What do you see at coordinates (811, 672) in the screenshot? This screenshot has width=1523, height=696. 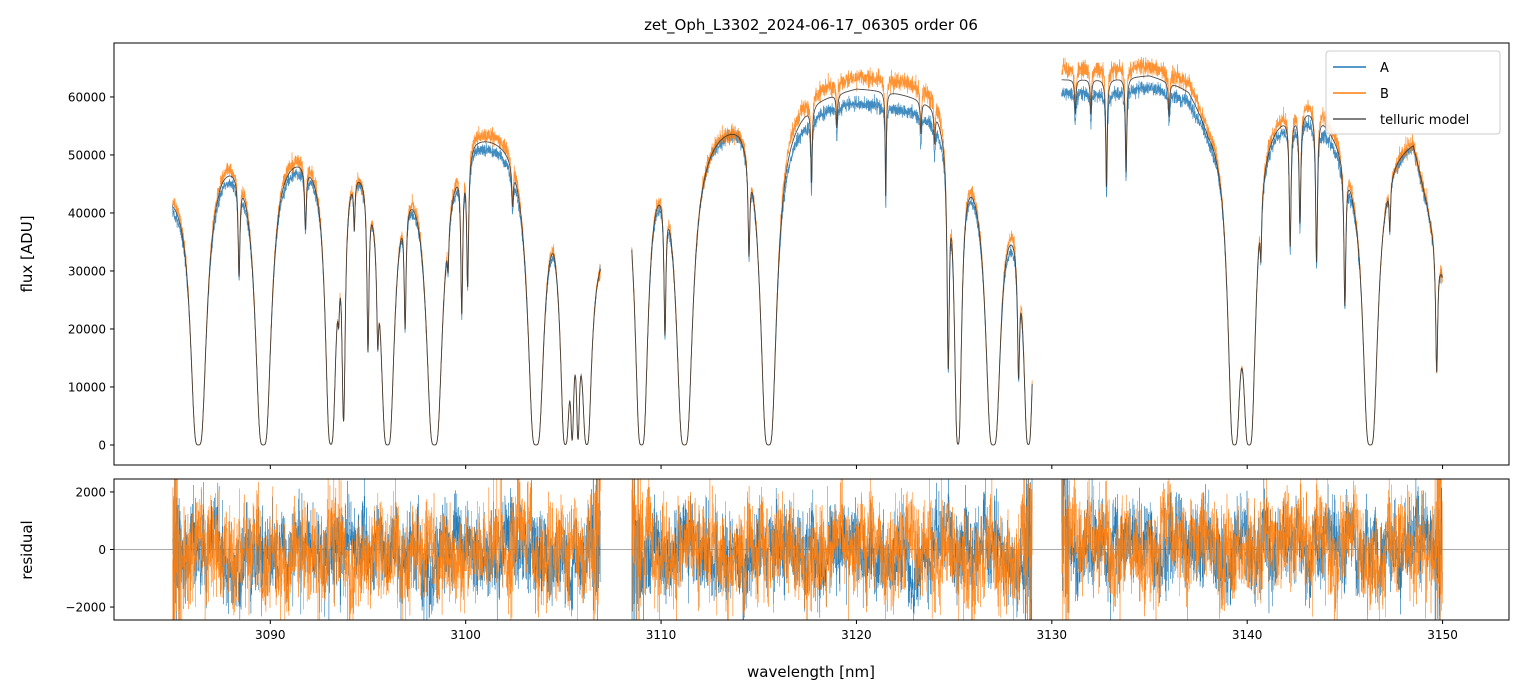 I see `x-axis-label: wavelength [nm]` at bounding box center [811, 672].